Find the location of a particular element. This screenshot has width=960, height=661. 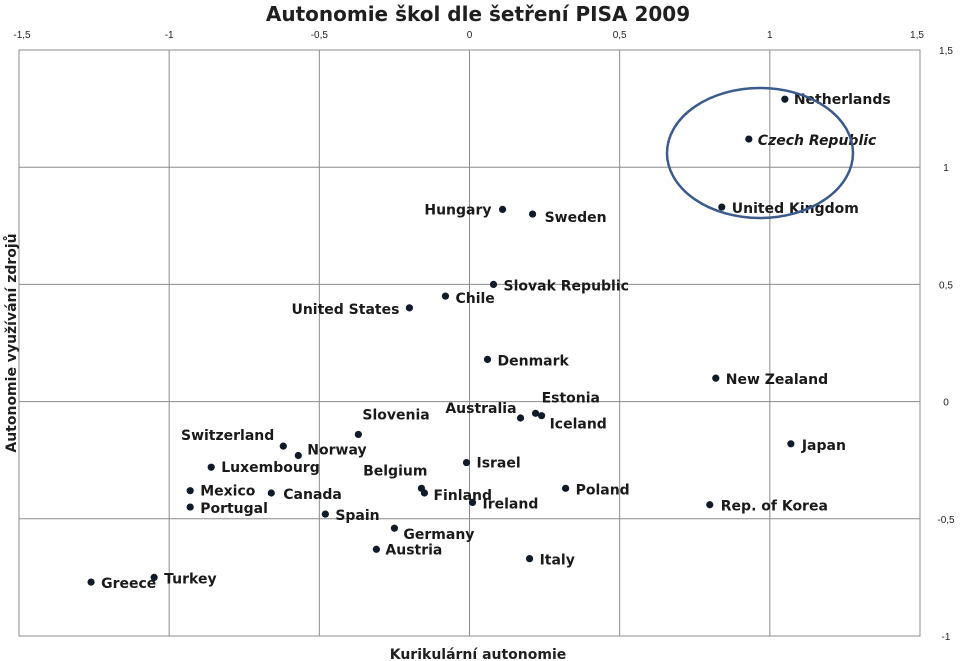

data-point-label: Italy is located at coordinates (557, 561).